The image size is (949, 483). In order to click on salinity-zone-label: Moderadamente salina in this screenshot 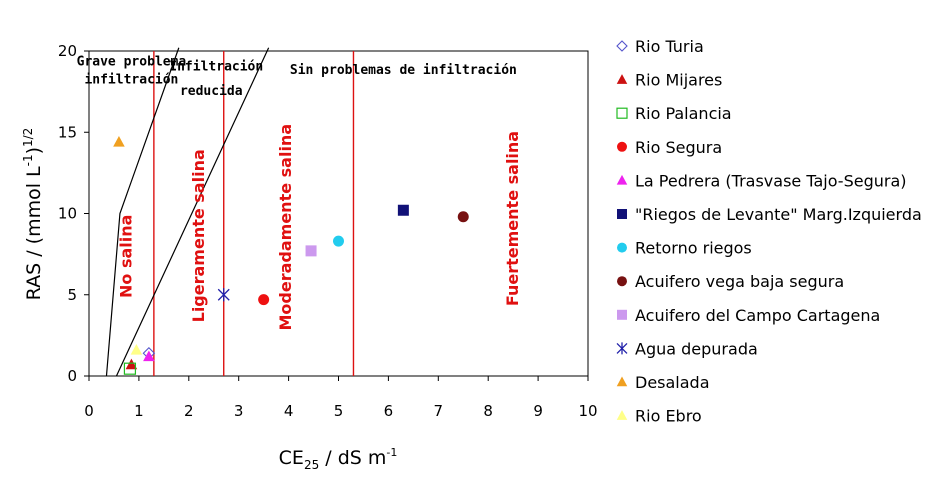, I will do `click(285, 227)`.